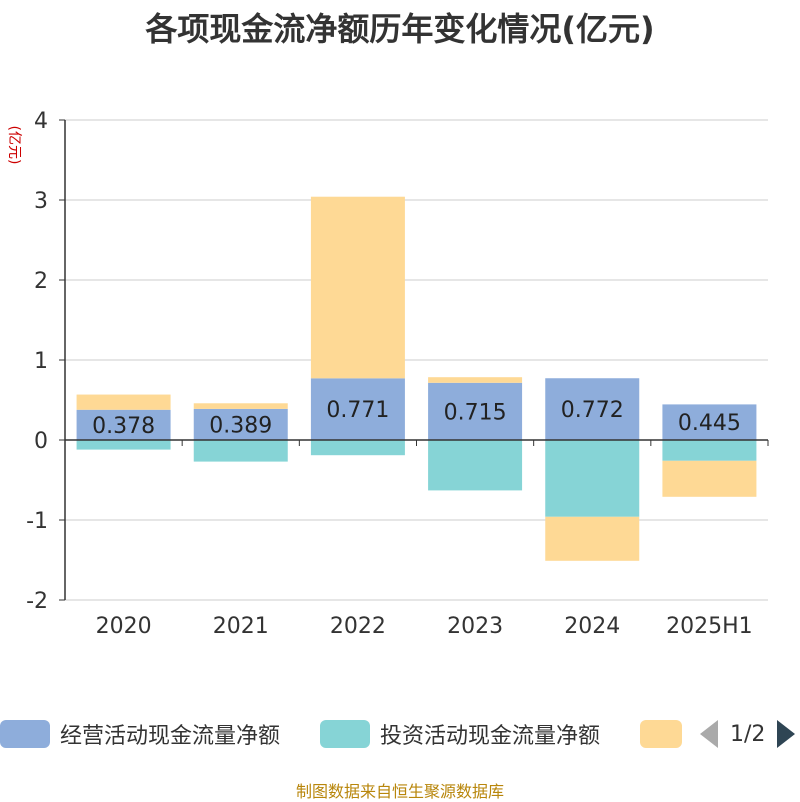 The width and height of the screenshot is (800, 802). What do you see at coordinates (41, 441) in the screenshot?
I see `y-tick-label: 0` at bounding box center [41, 441].